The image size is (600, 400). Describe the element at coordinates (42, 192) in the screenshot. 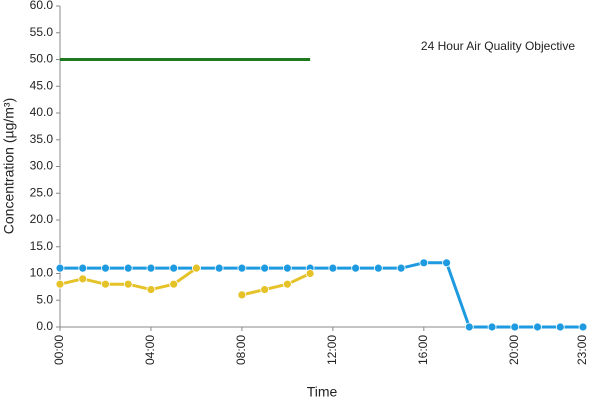

I see `y-tick-label: 25.0` at that location.